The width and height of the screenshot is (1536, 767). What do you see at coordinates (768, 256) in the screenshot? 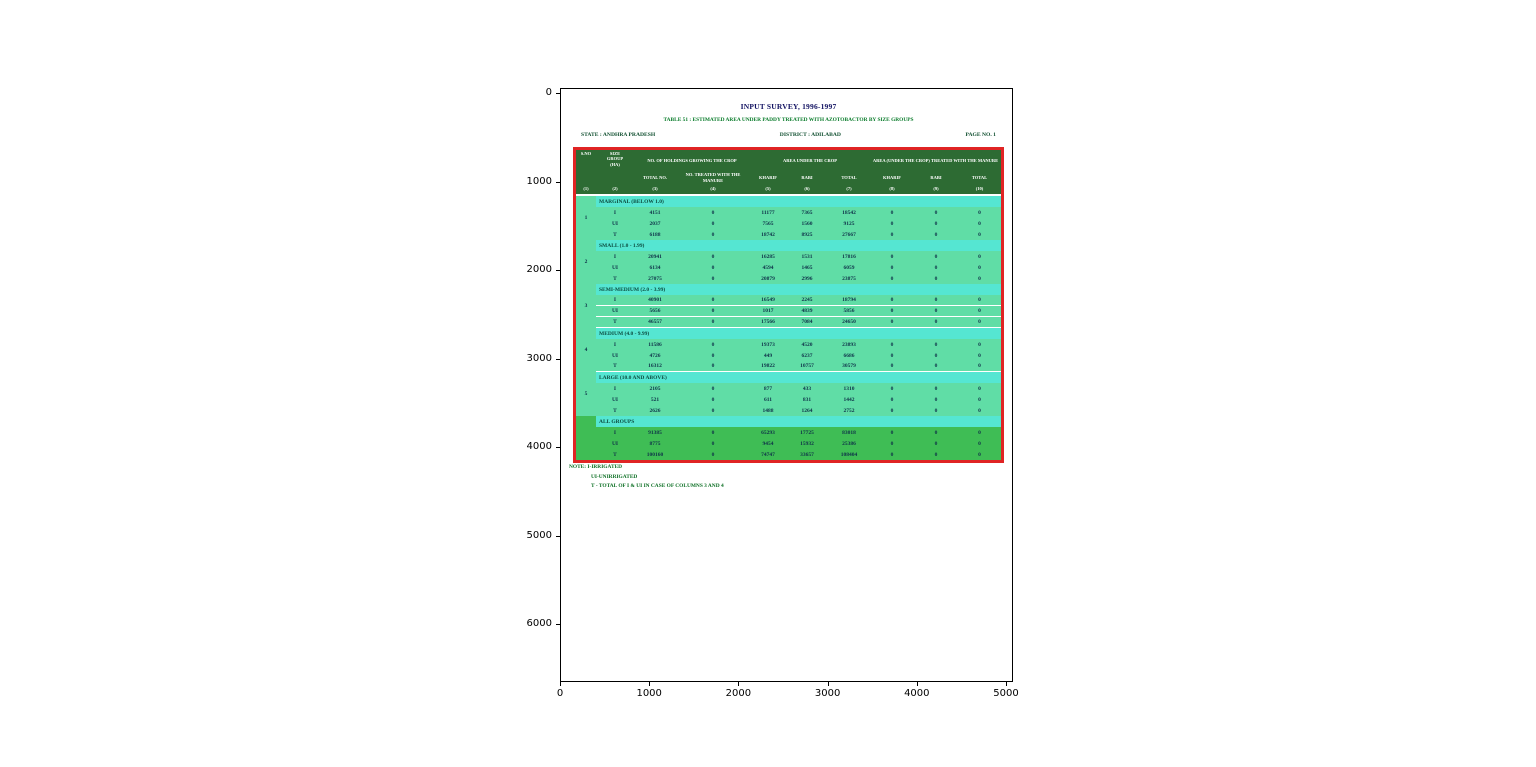
I see `value-cell: 16285` at bounding box center [768, 256].